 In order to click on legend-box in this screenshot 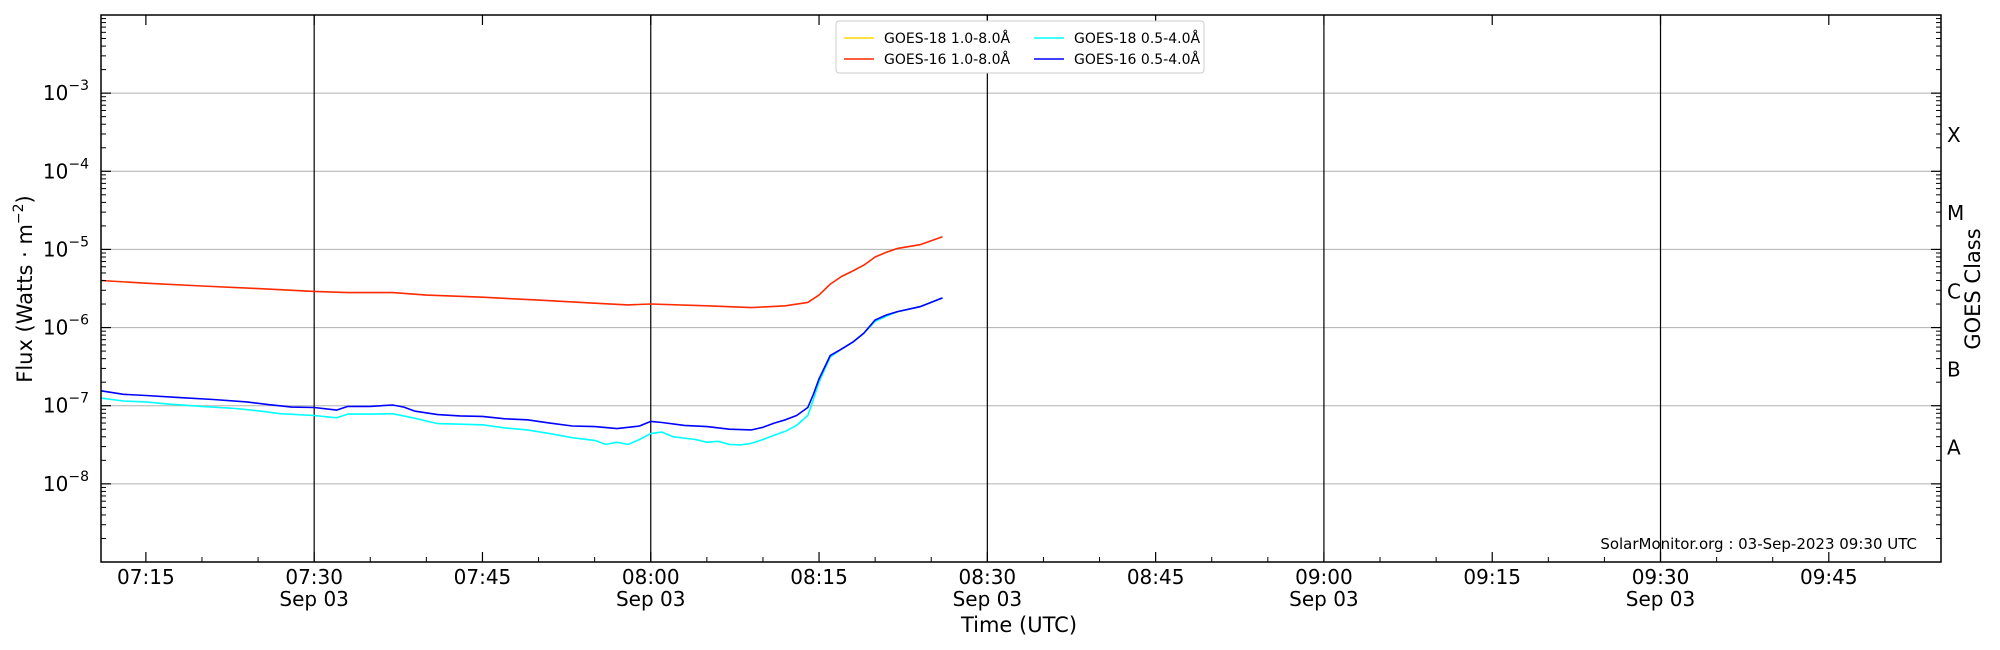, I will do `click(1020, 47)`.